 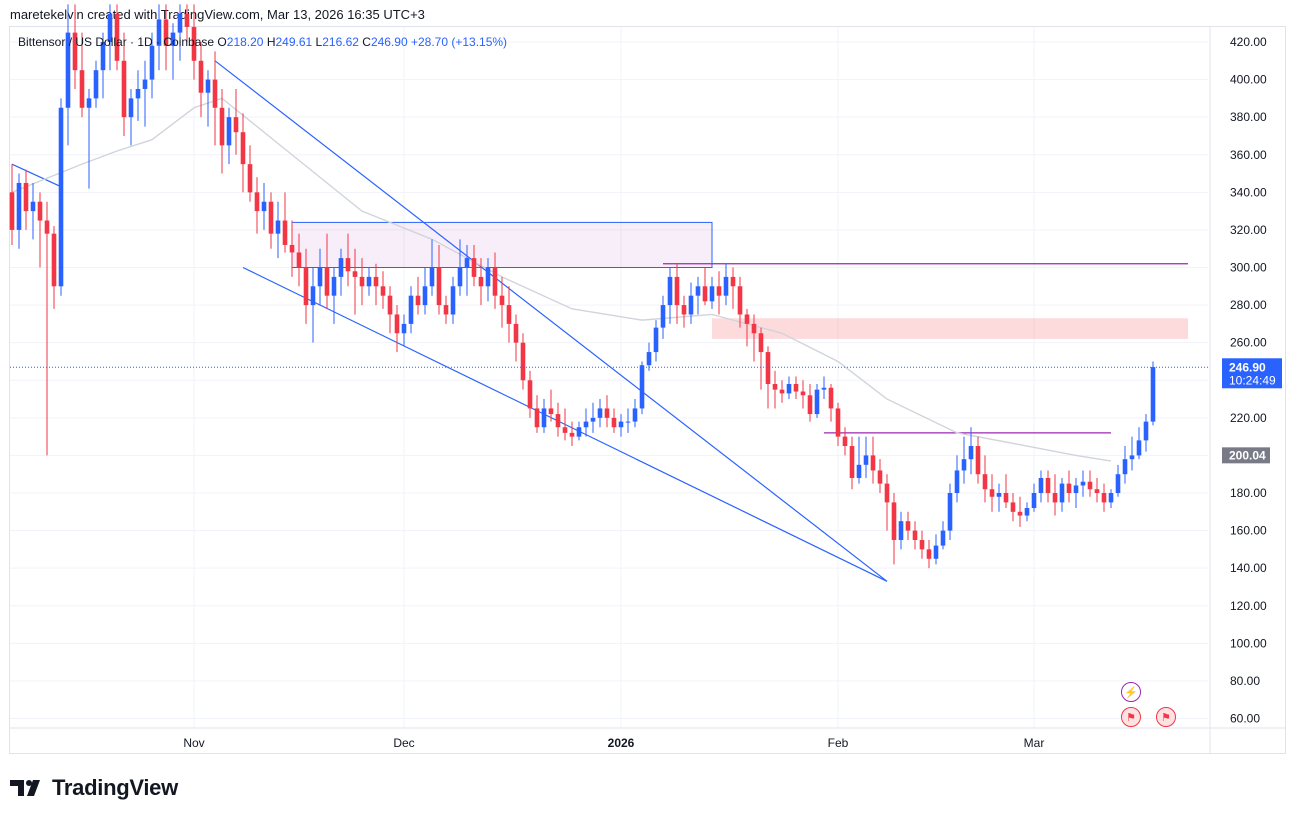 What do you see at coordinates (193, 743) in the screenshot?
I see `x-tick-label: Nov` at bounding box center [193, 743].